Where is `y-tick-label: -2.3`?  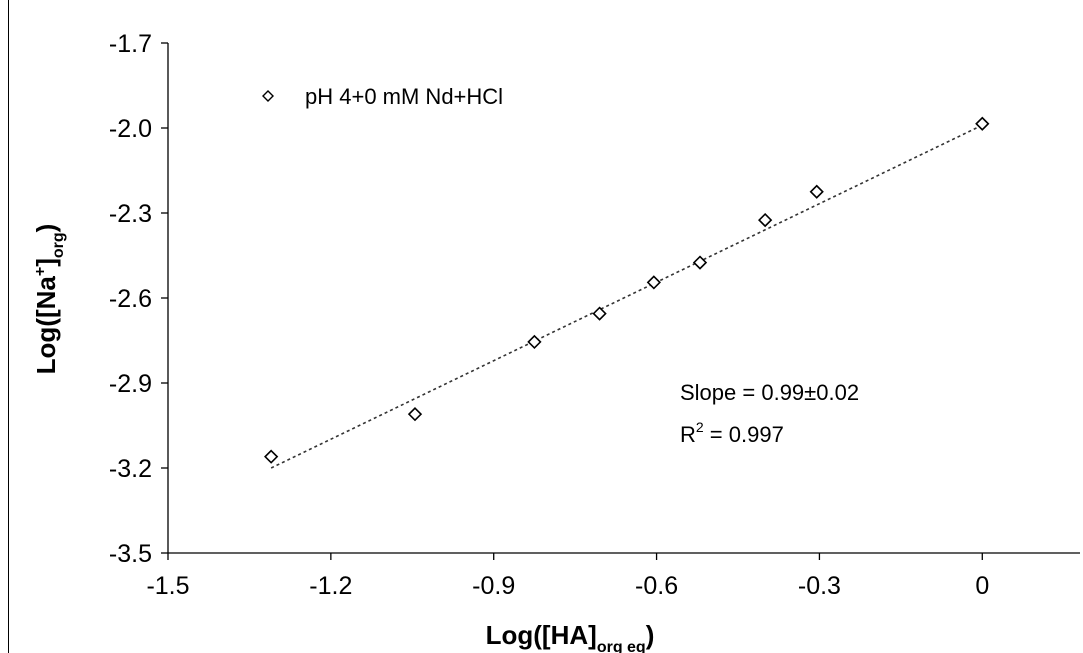
y-tick-label: -2.3 is located at coordinates (130, 214).